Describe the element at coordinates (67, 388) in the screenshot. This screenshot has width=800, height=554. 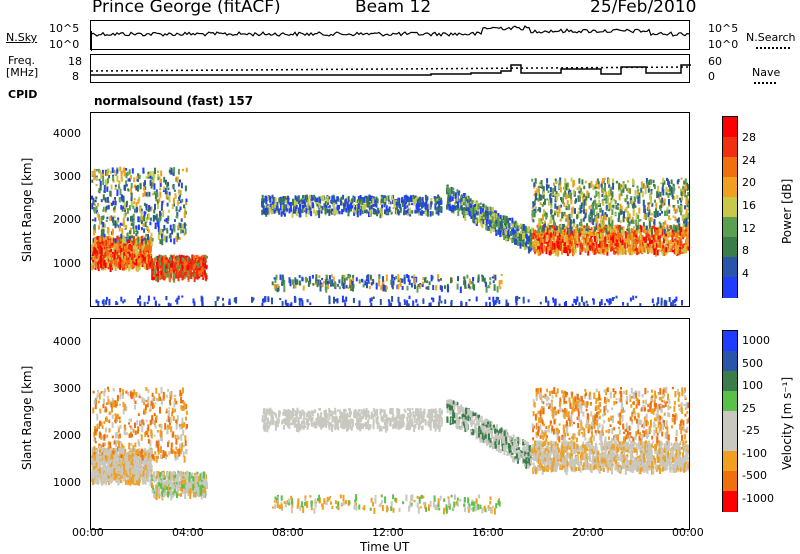
I see `velocity-y-tick: 3000` at that location.